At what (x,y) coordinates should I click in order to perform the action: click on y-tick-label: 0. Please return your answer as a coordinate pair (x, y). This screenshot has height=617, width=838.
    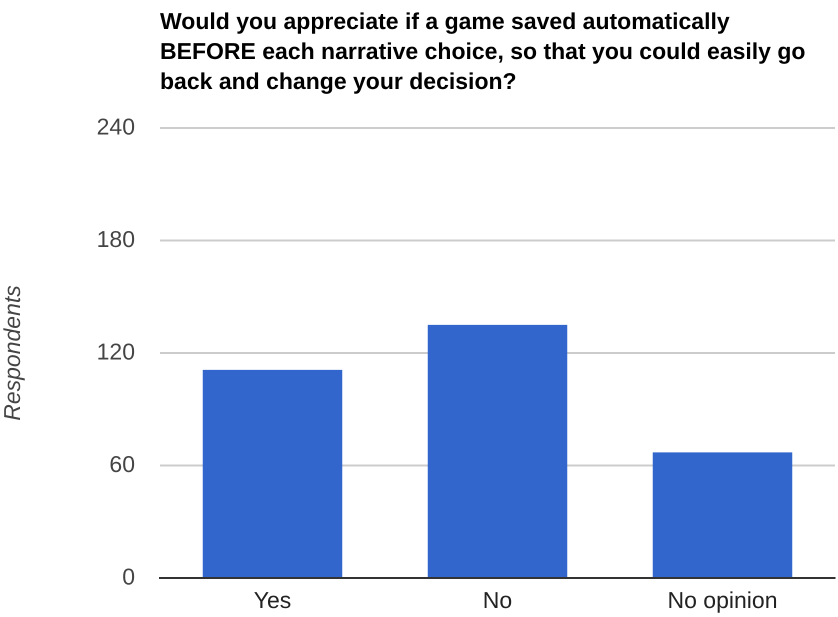
    Looking at the image, I should click on (128, 576).